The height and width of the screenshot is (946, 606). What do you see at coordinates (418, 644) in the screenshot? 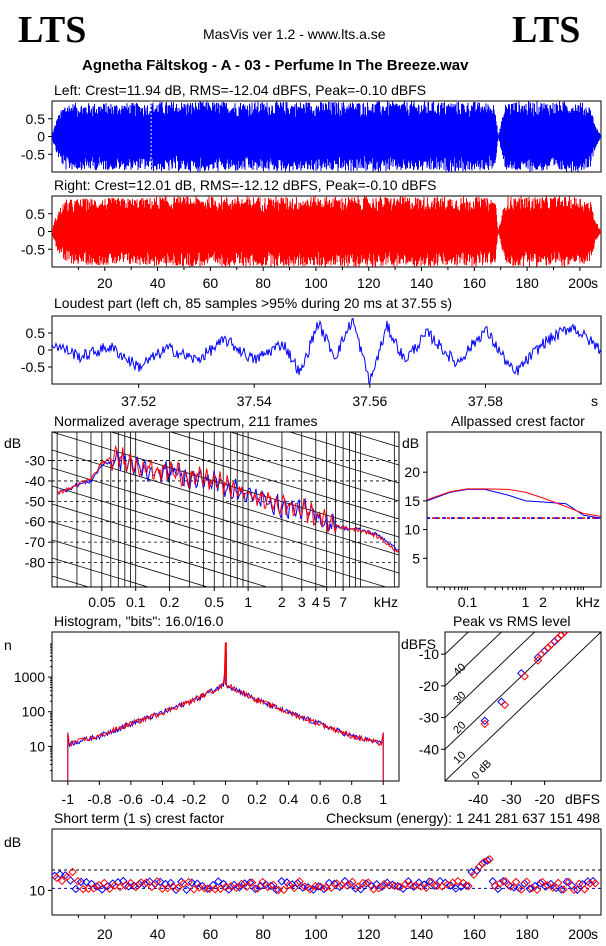
I see `peak-vs-rms-ylabel: dBFS` at bounding box center [418, 644].